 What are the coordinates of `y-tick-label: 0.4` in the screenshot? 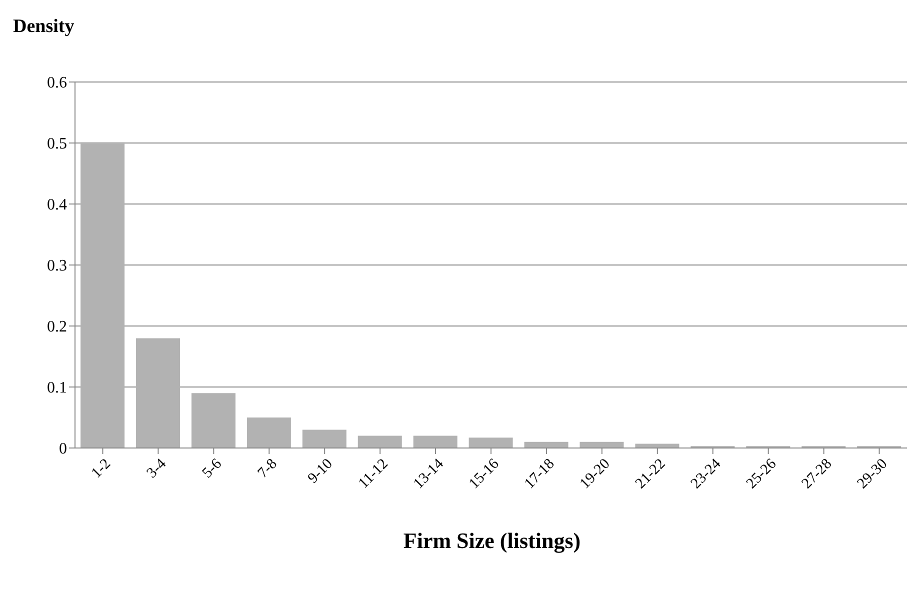 It's located at (57, 205).